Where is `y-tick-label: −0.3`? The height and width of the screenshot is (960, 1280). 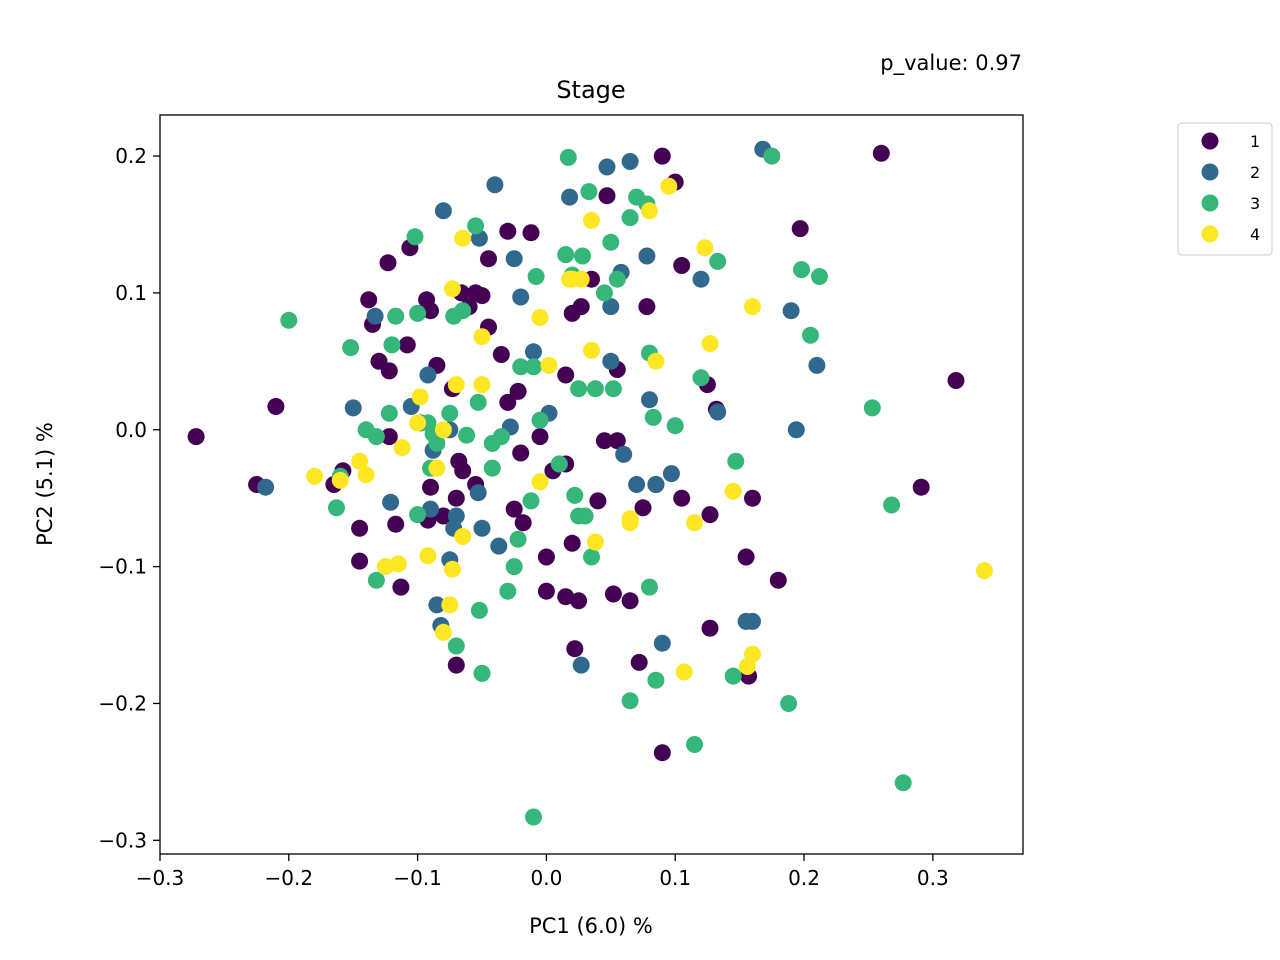 y-tick-label: −0.3 is located at coordinates (122, 840).